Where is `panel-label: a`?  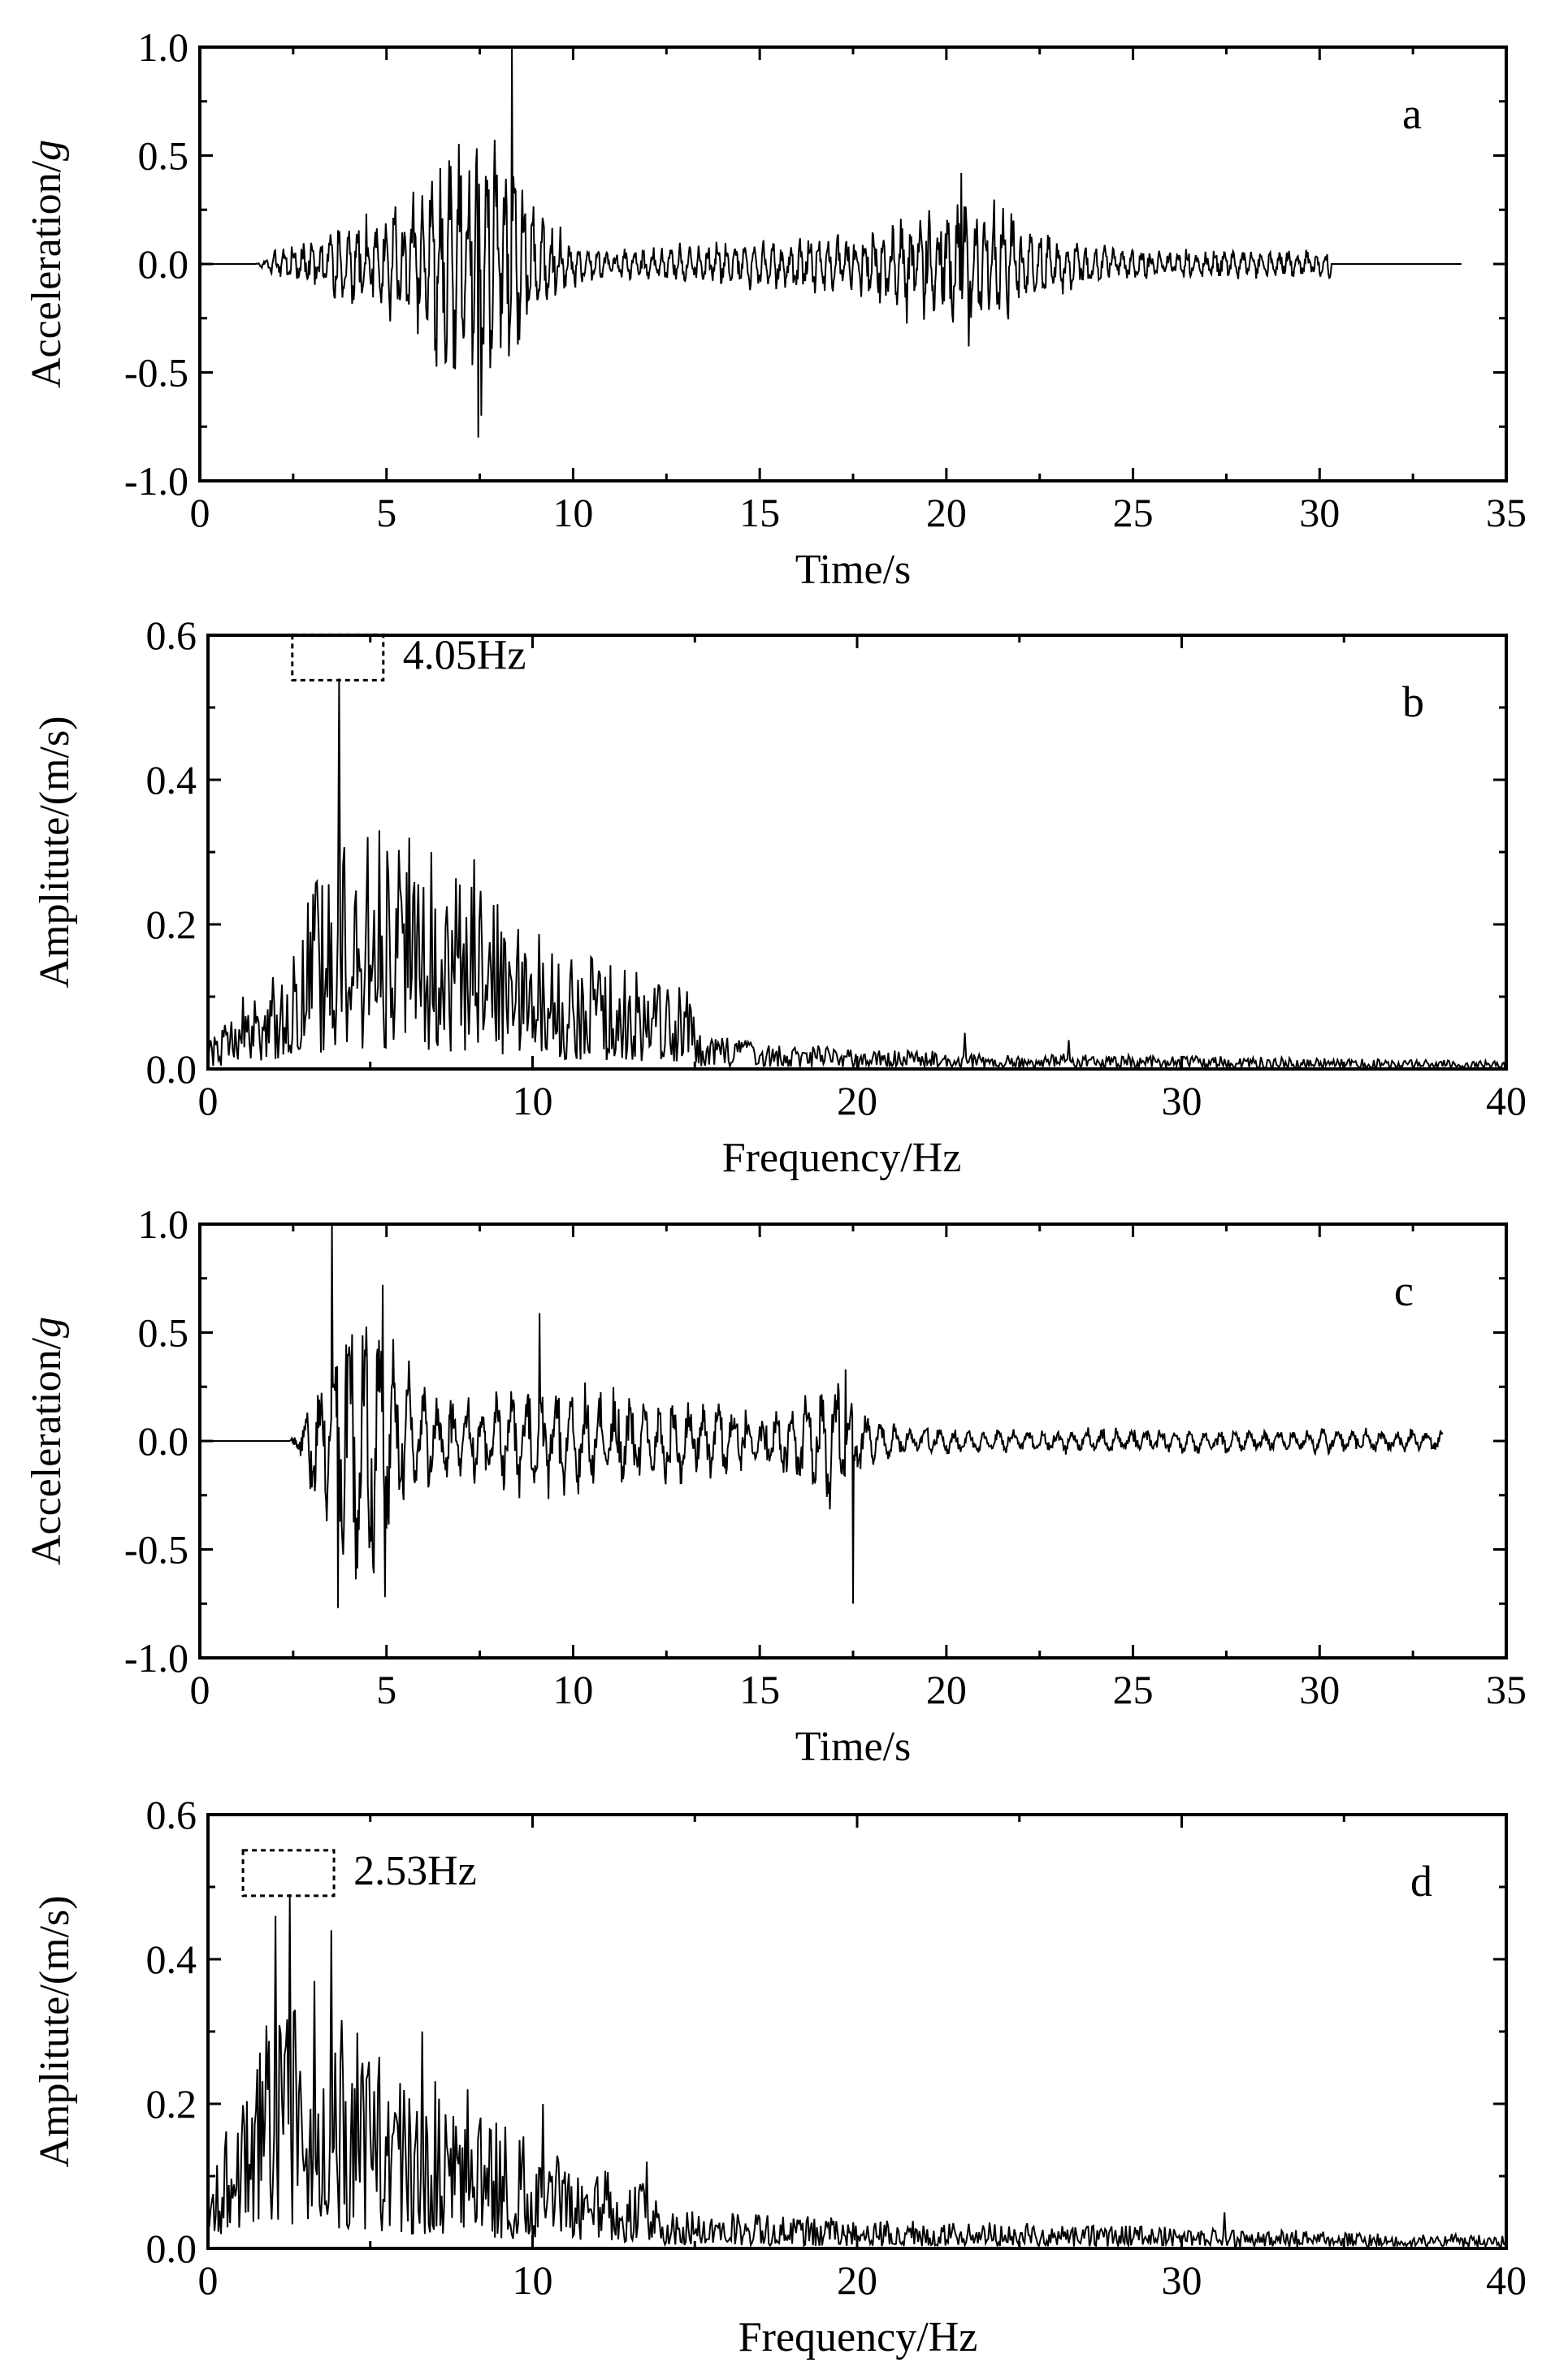
panel-label: a is located at coordinates (1412, 113).